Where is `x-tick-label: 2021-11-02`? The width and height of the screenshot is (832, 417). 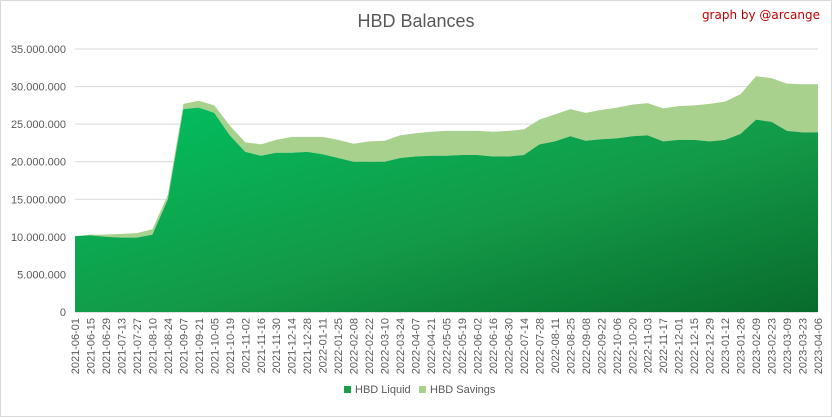
x-tick-label: 2021-11-02 is located at coordinates (246, 345).